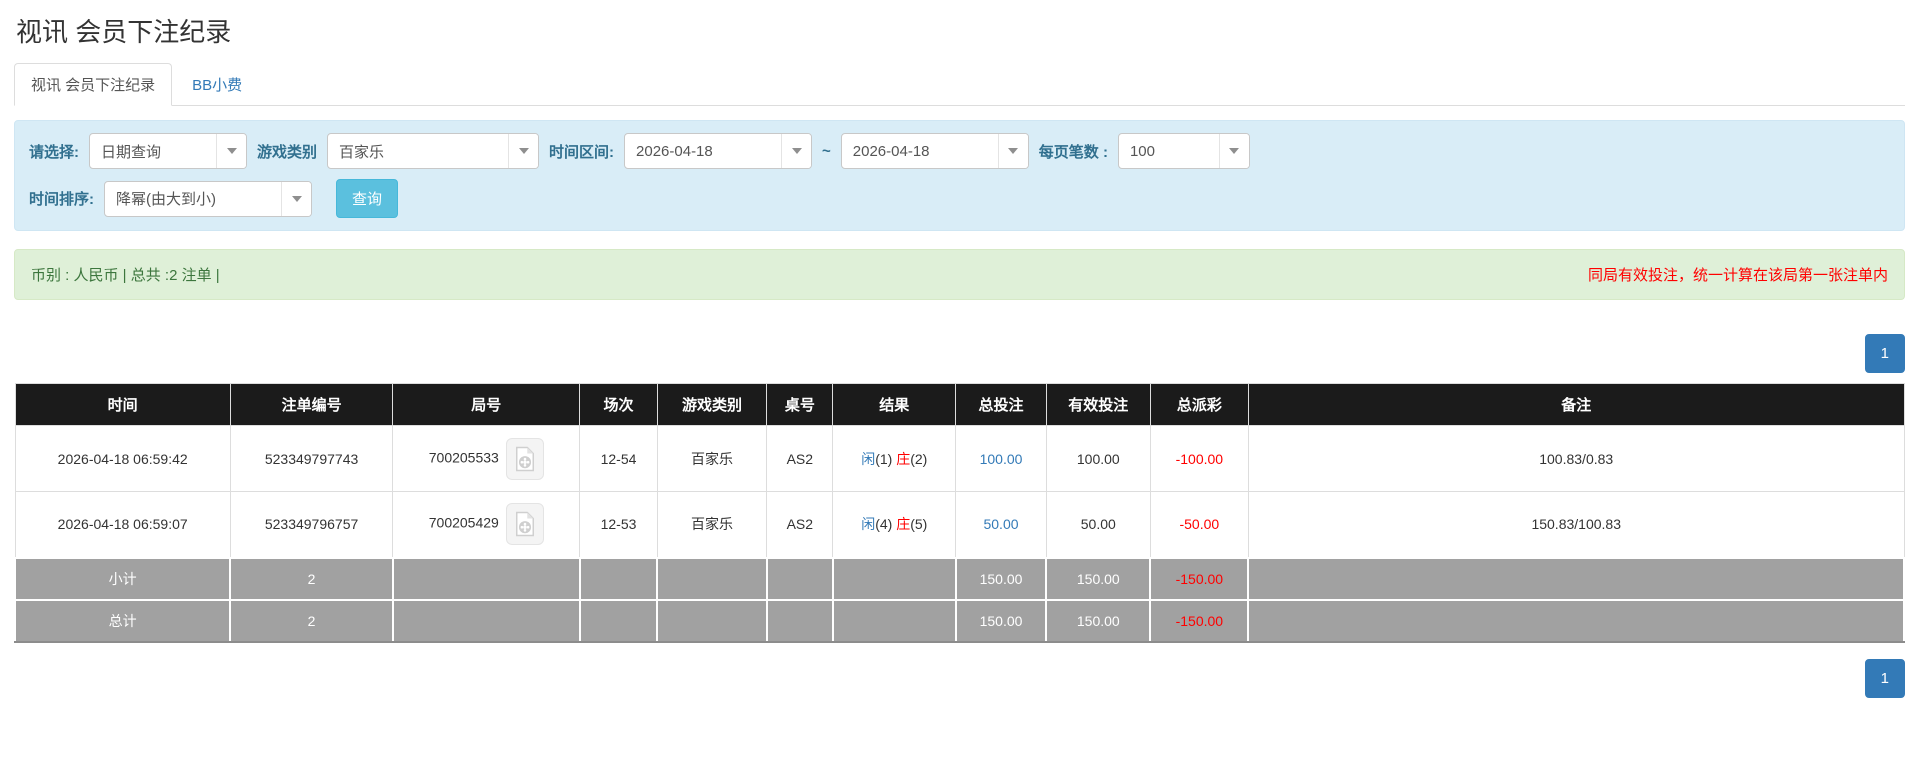 The image size is (1919, 778). I want to click on cell-result: 闲(4) 庄(5), so click(894, 524).